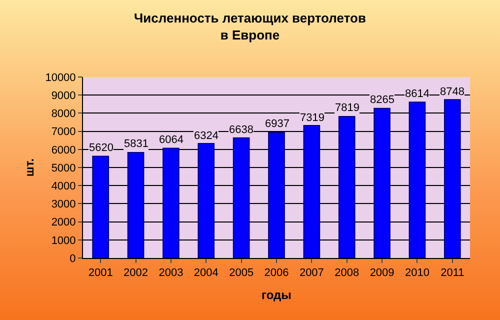  Describe the element at coordinates (63, 150) in the screenshot. I see `y-tick-label: 6000` at that location.